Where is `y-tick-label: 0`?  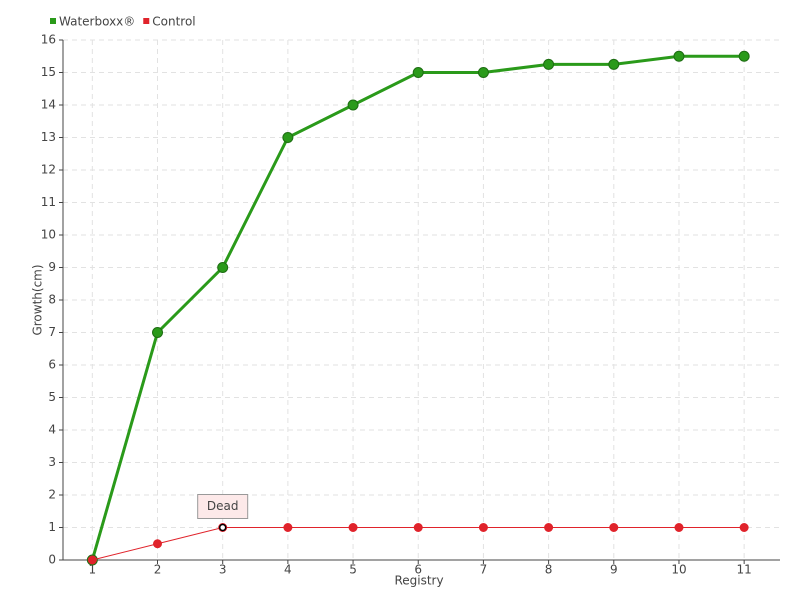 y-tick-label: 0 is located at coordinates (52, 560).